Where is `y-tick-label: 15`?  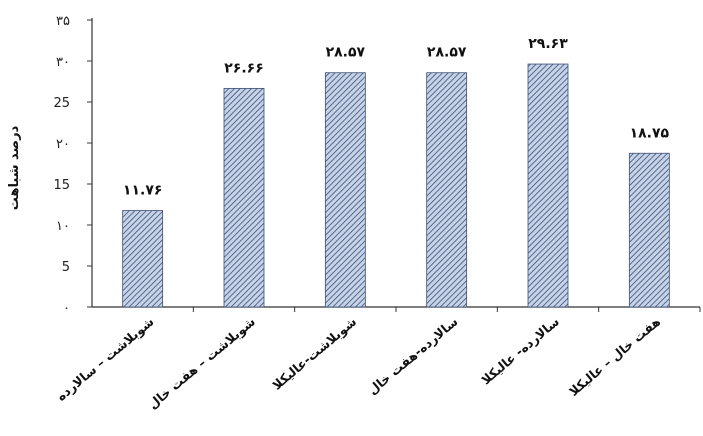
y-tick-label: 15 is located at coordinates (61, 185).